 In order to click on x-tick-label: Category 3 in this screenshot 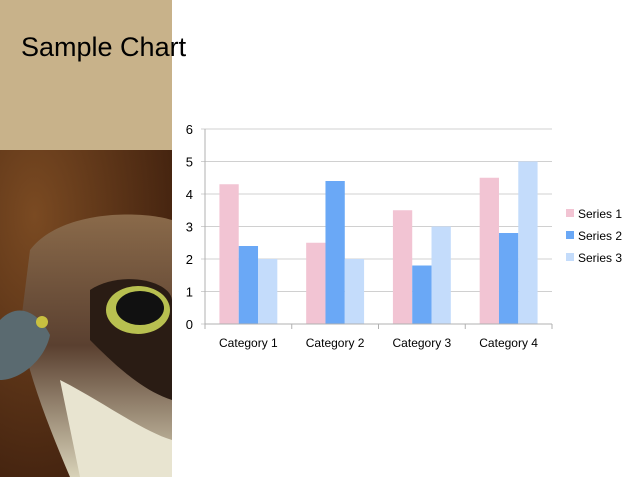, I will do `click(422, 343)`.